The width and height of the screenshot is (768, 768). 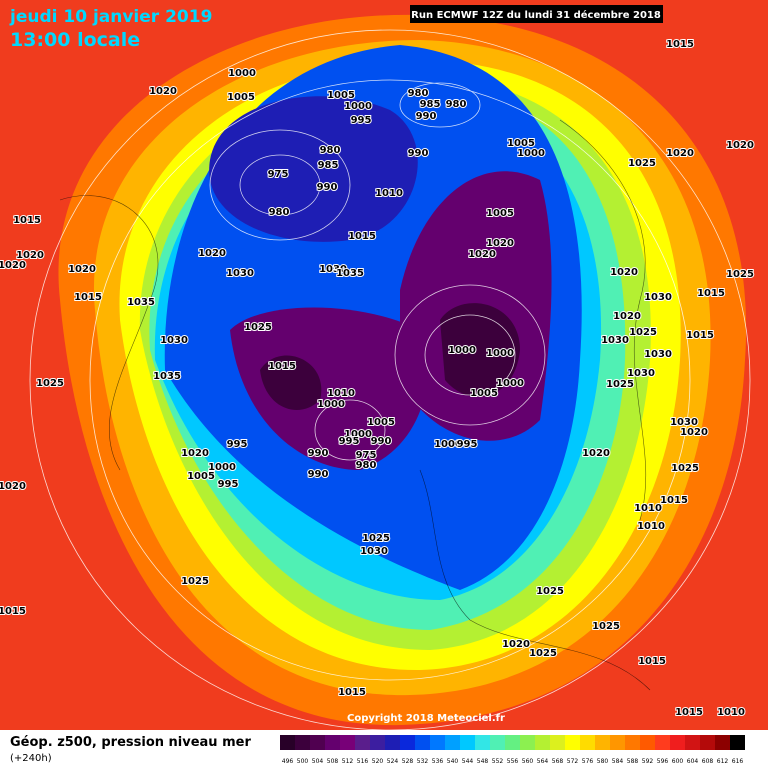 I want to click on legend-label: 568, so click(x=558, y=761).